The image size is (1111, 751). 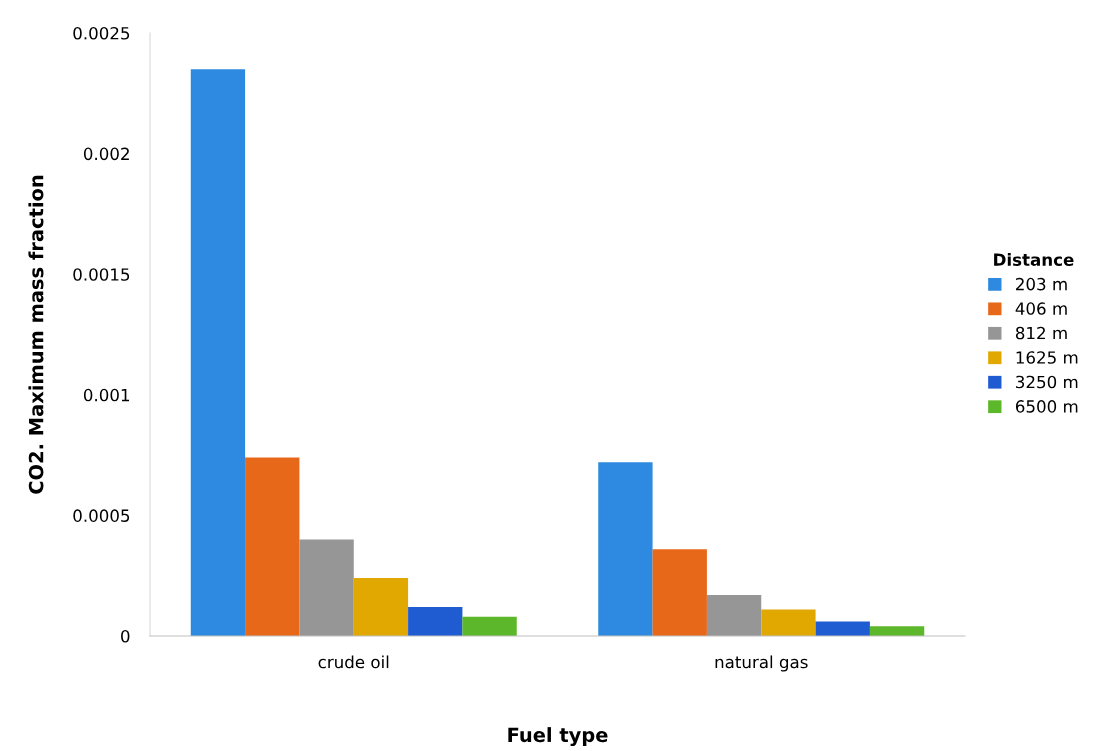 What do you see at coordinates (101, 33) in the screenshot?
I see `y-tick-label: 0.0025` at bounding box center [101, 33].